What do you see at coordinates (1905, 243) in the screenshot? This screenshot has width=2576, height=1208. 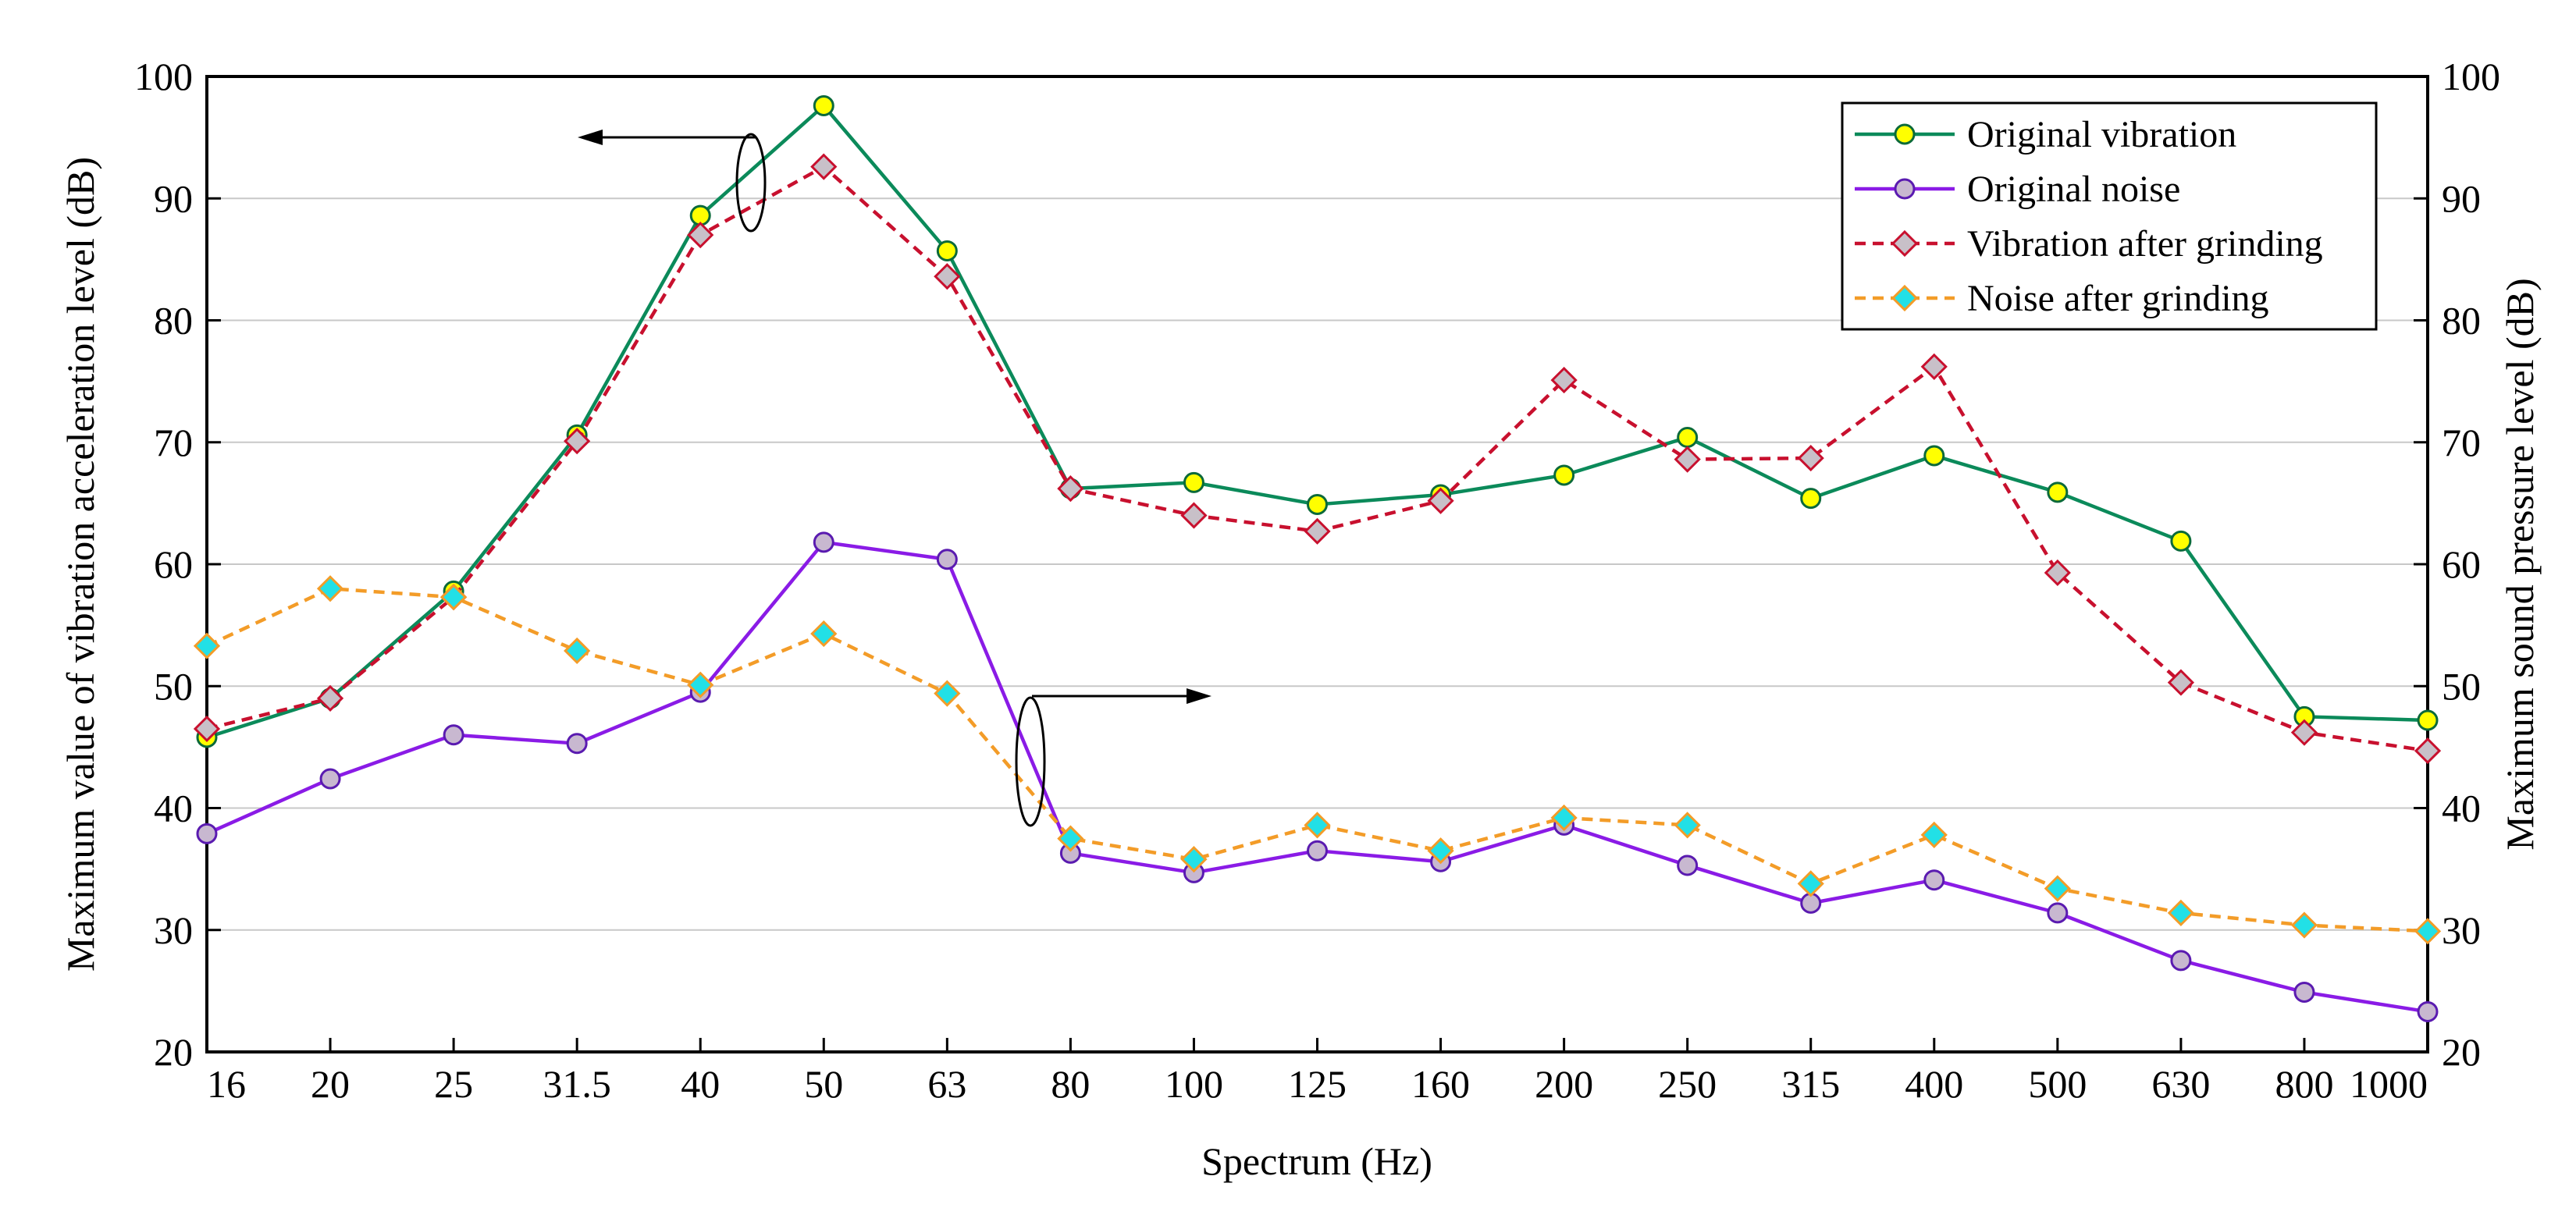 I see `legend-marker-vibration-after-grinding` at bounding box center [1905, 243].